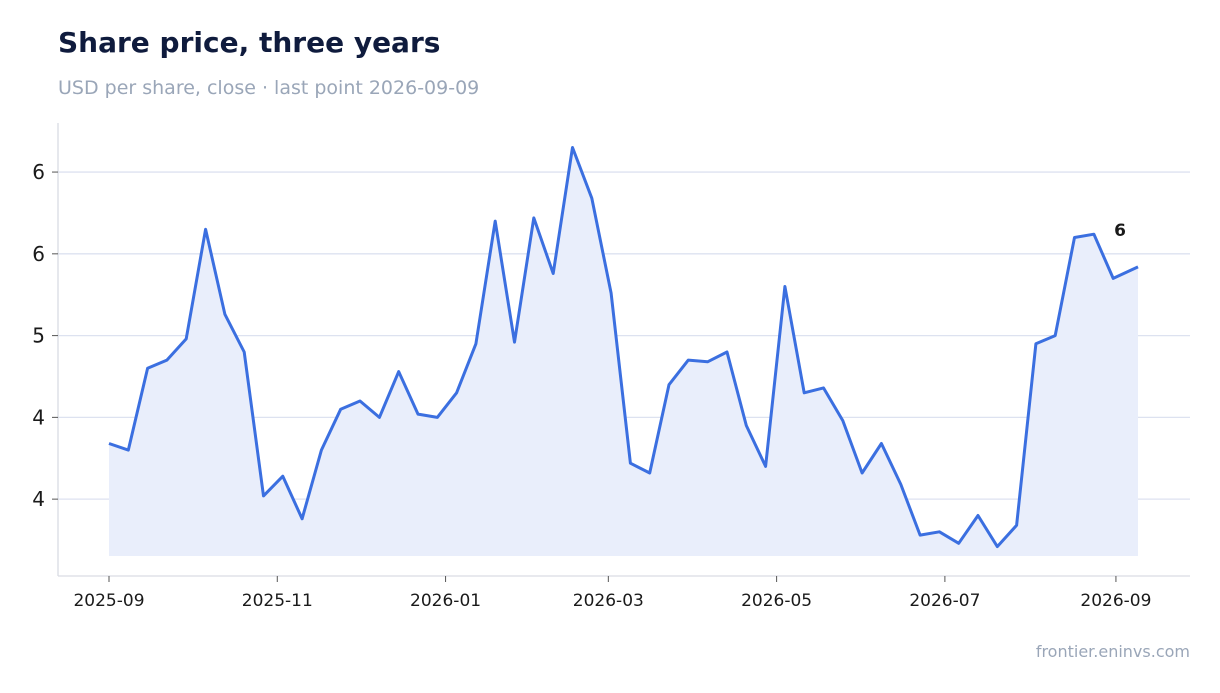  Describe the element at coordinates (776, 601) in the screenshot. I see `x-tick-label: 2026-05` at that location.